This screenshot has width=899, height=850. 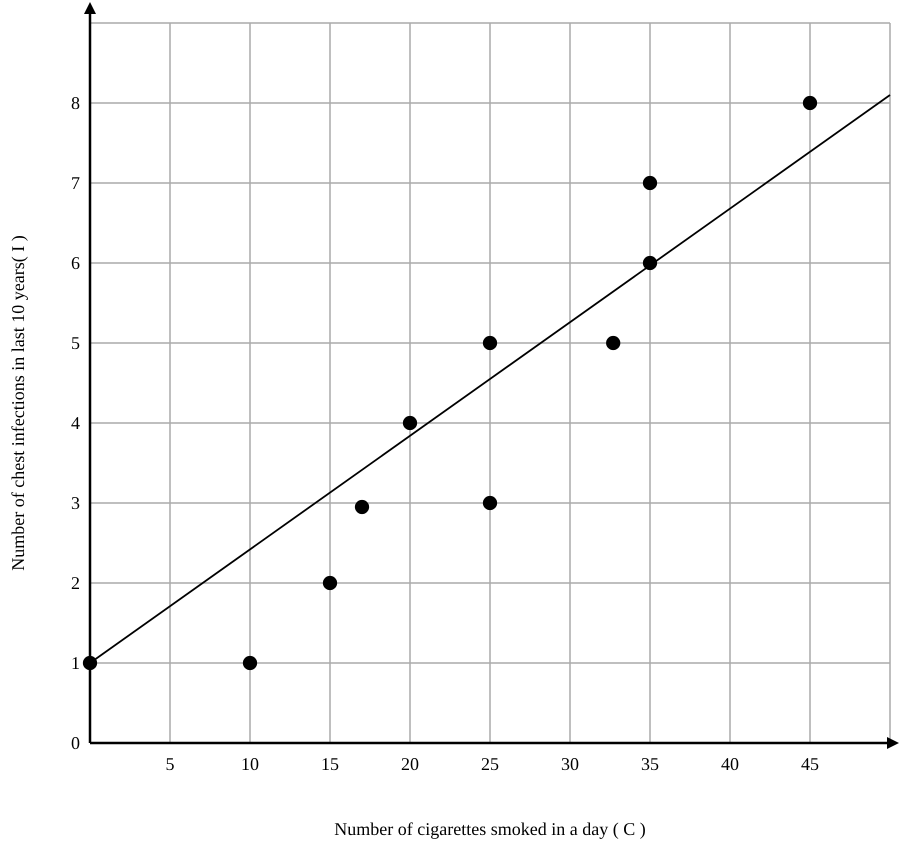 What do you see at coordinates (490, 829) in the screenshot?
I see `x-axis-title: Number of cigarettes smoked in a day ( C )` at bounding box center [490, 829].